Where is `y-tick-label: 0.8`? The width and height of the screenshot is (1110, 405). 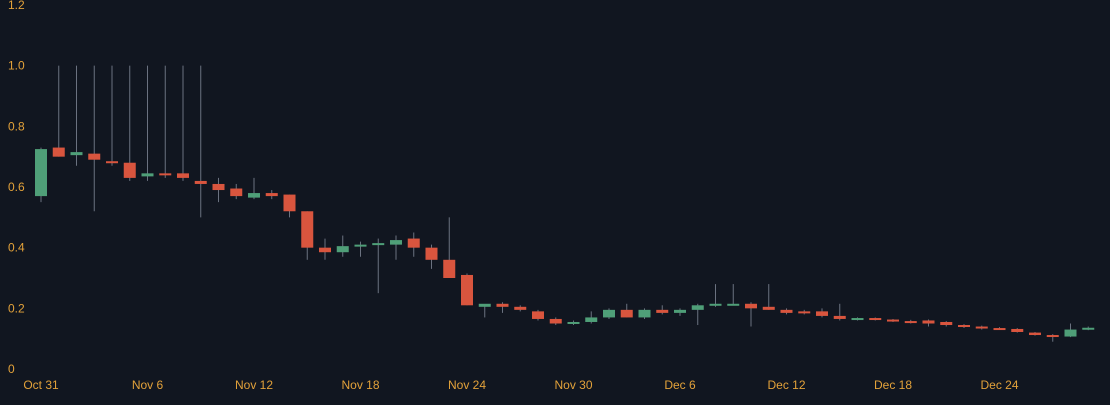 y-tick-label: 0.8 is located at coordinates (16, 126).